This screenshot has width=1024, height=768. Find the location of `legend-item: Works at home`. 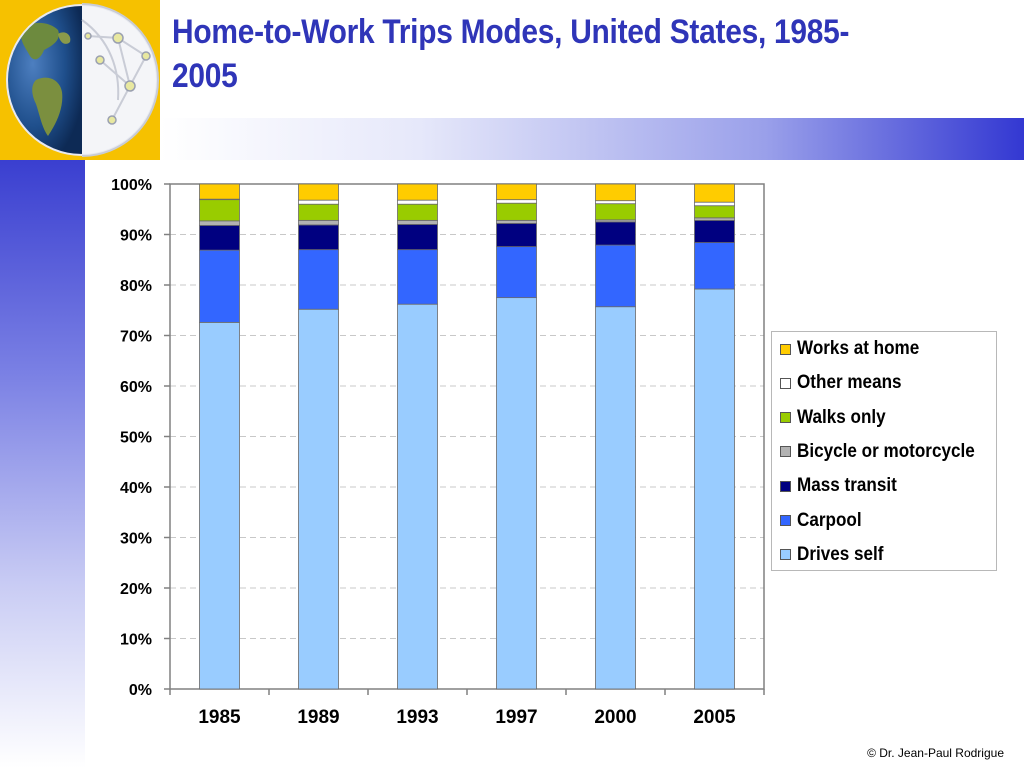

legend-item: Works at home is located at coordinates (856, 349).